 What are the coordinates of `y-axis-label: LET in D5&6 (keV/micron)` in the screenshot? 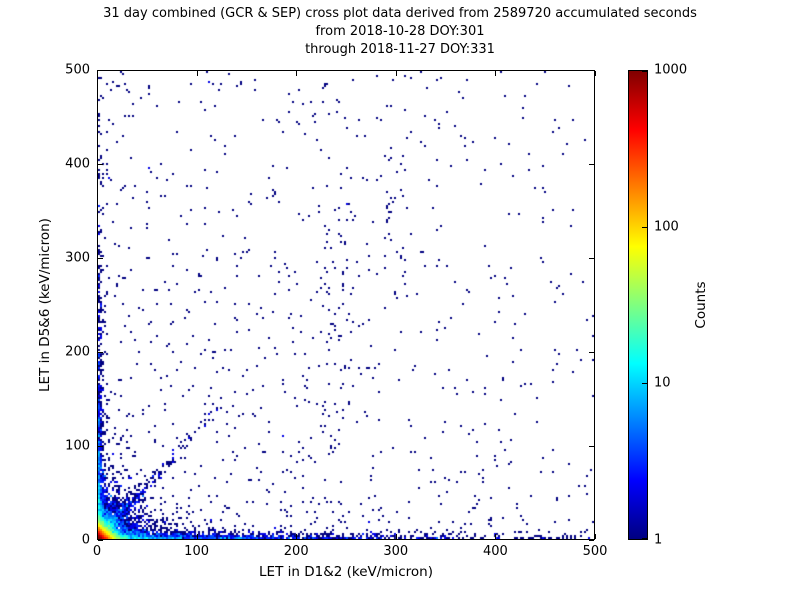 It's located at (45, 305).